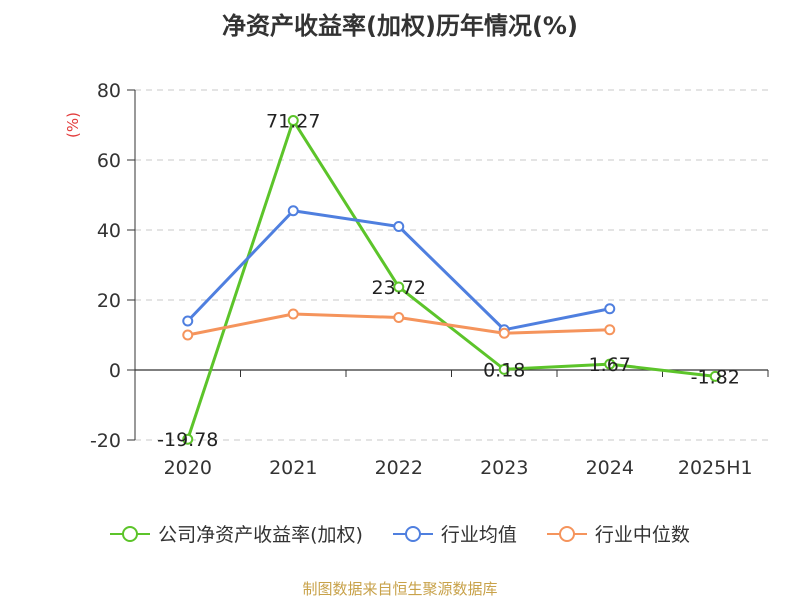 This screenshot has width=800, height=600. I want to click on legend-item: 公司净资产收益率(加权), so click(236, 533).